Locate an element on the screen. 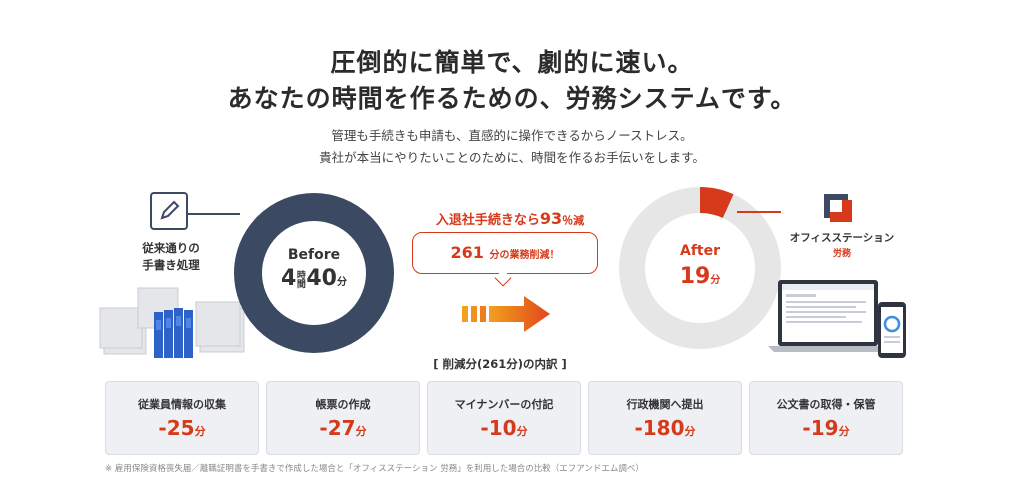 The width and height of the screenshot is (1024, 492). before-minutes-unit: 分 is located at coordinates (341, 282).